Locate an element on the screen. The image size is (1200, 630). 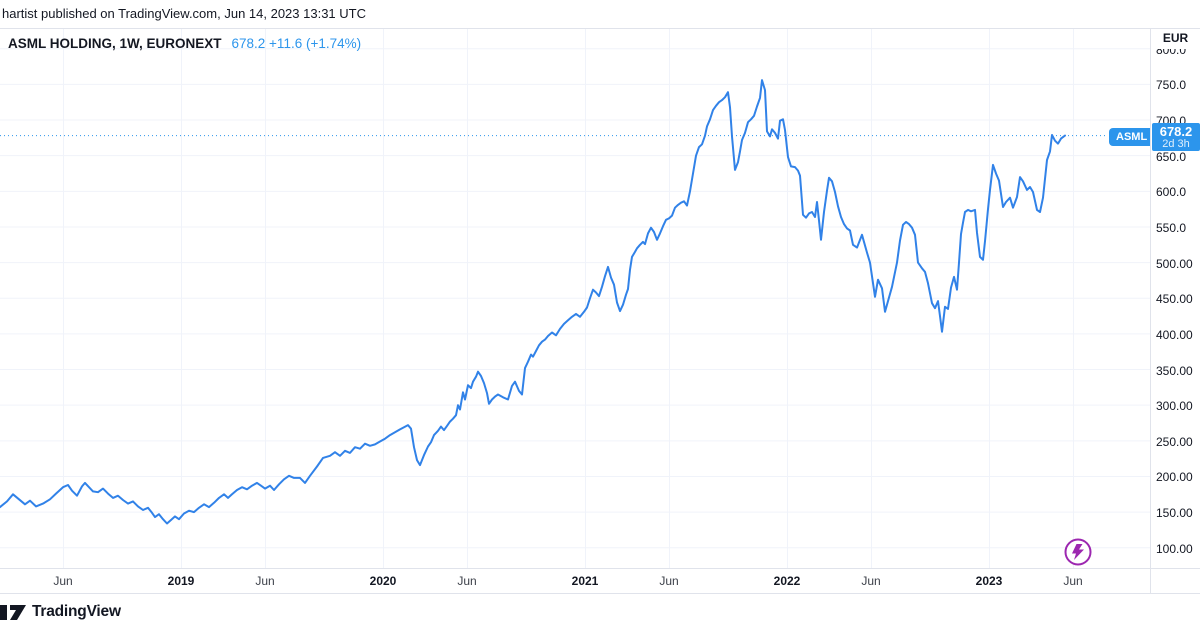
time-tick-year: 2023 is located at coordinates (989, 581).